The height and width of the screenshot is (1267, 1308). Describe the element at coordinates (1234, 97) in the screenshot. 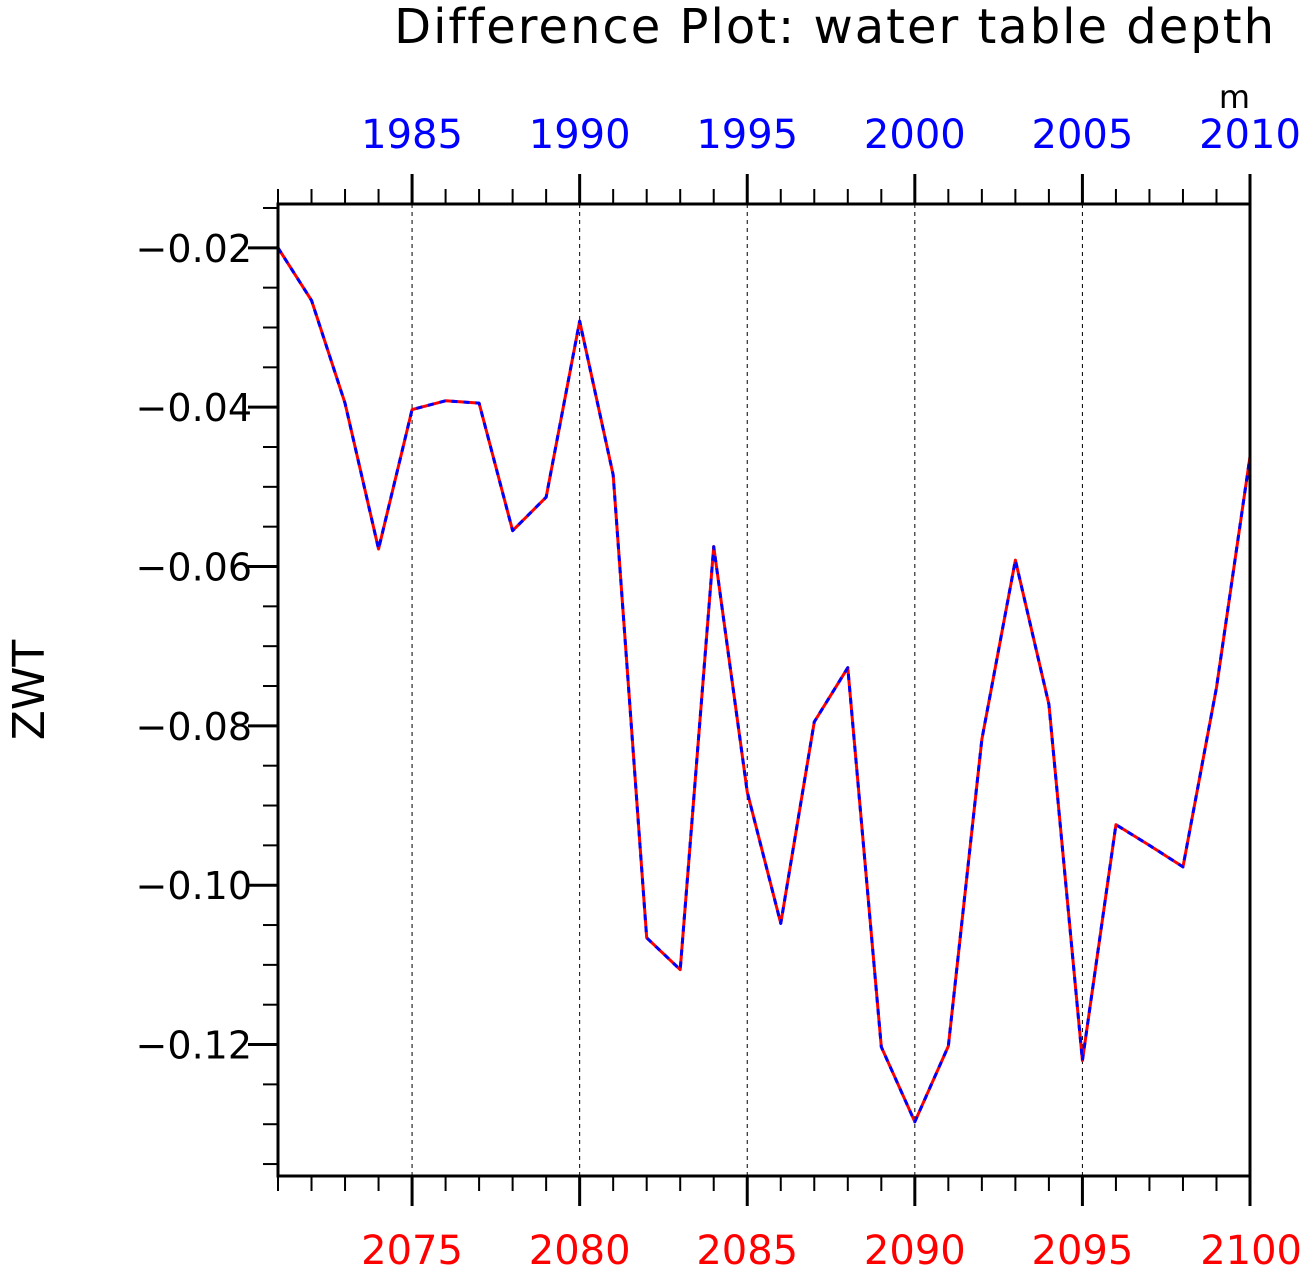

I see `units-label: m` at that location.